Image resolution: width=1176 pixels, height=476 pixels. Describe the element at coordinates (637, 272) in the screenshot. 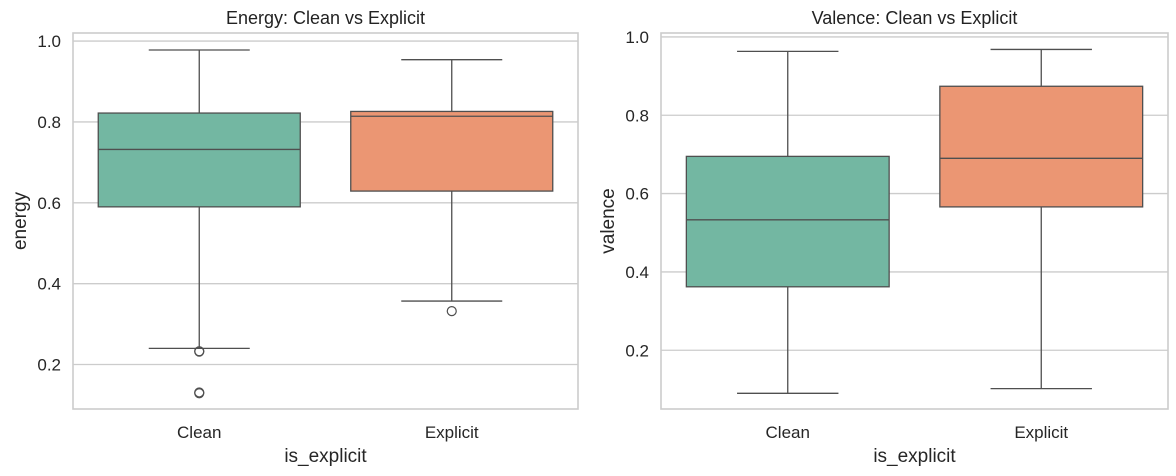

I see `valence-ytick-label: 0.4` at that location.